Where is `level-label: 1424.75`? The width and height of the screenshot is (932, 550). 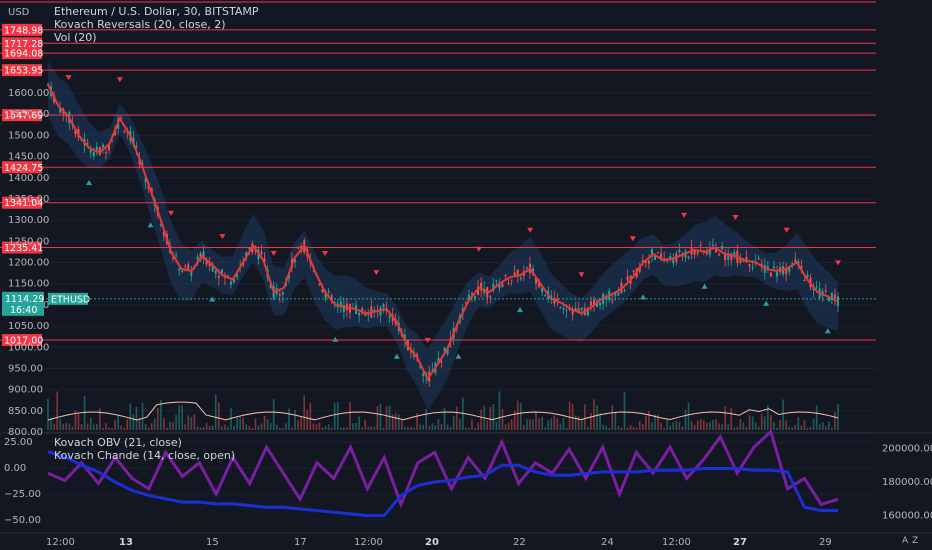 level-label: 1424.75 is located at coordinates (23, 168).